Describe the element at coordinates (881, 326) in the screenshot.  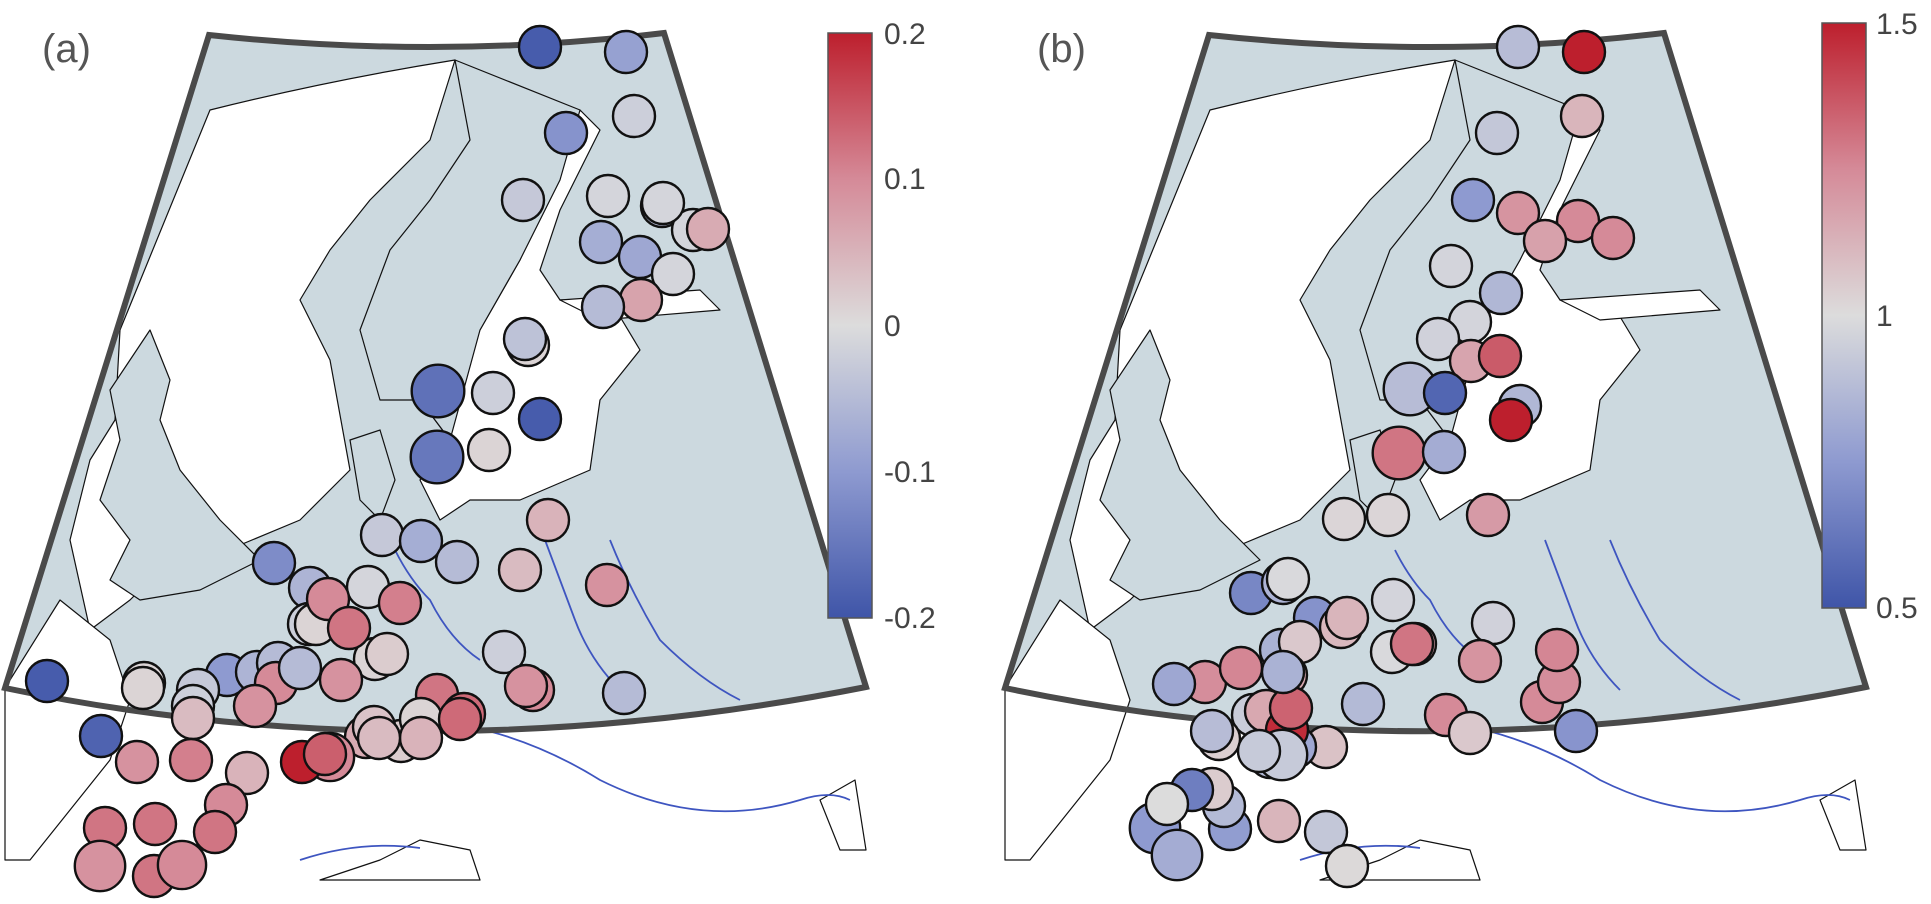
I see `colorbar-a: 0.2 0.1 0 -0.1 -0.2` at that location.